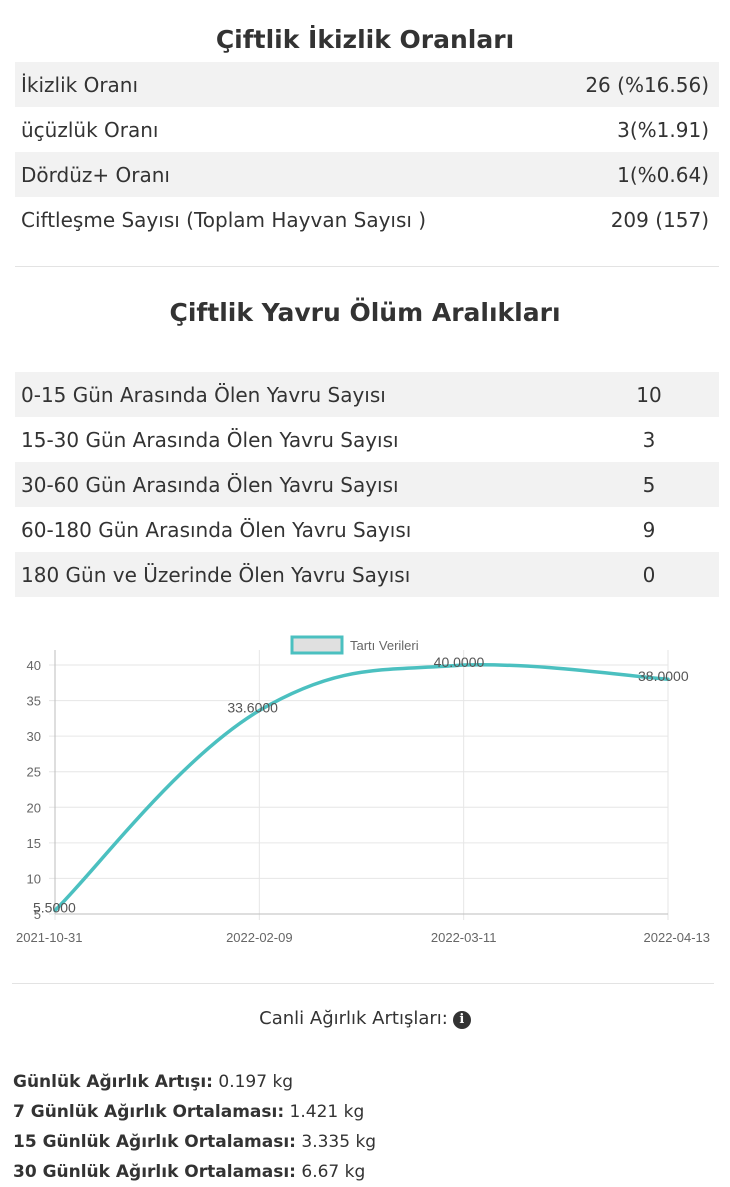 This screenshot has height=1187, width=730. I want to click on gain-label: 15 Günlük Ağırlık Ortalaması:, so click(154, 1142).